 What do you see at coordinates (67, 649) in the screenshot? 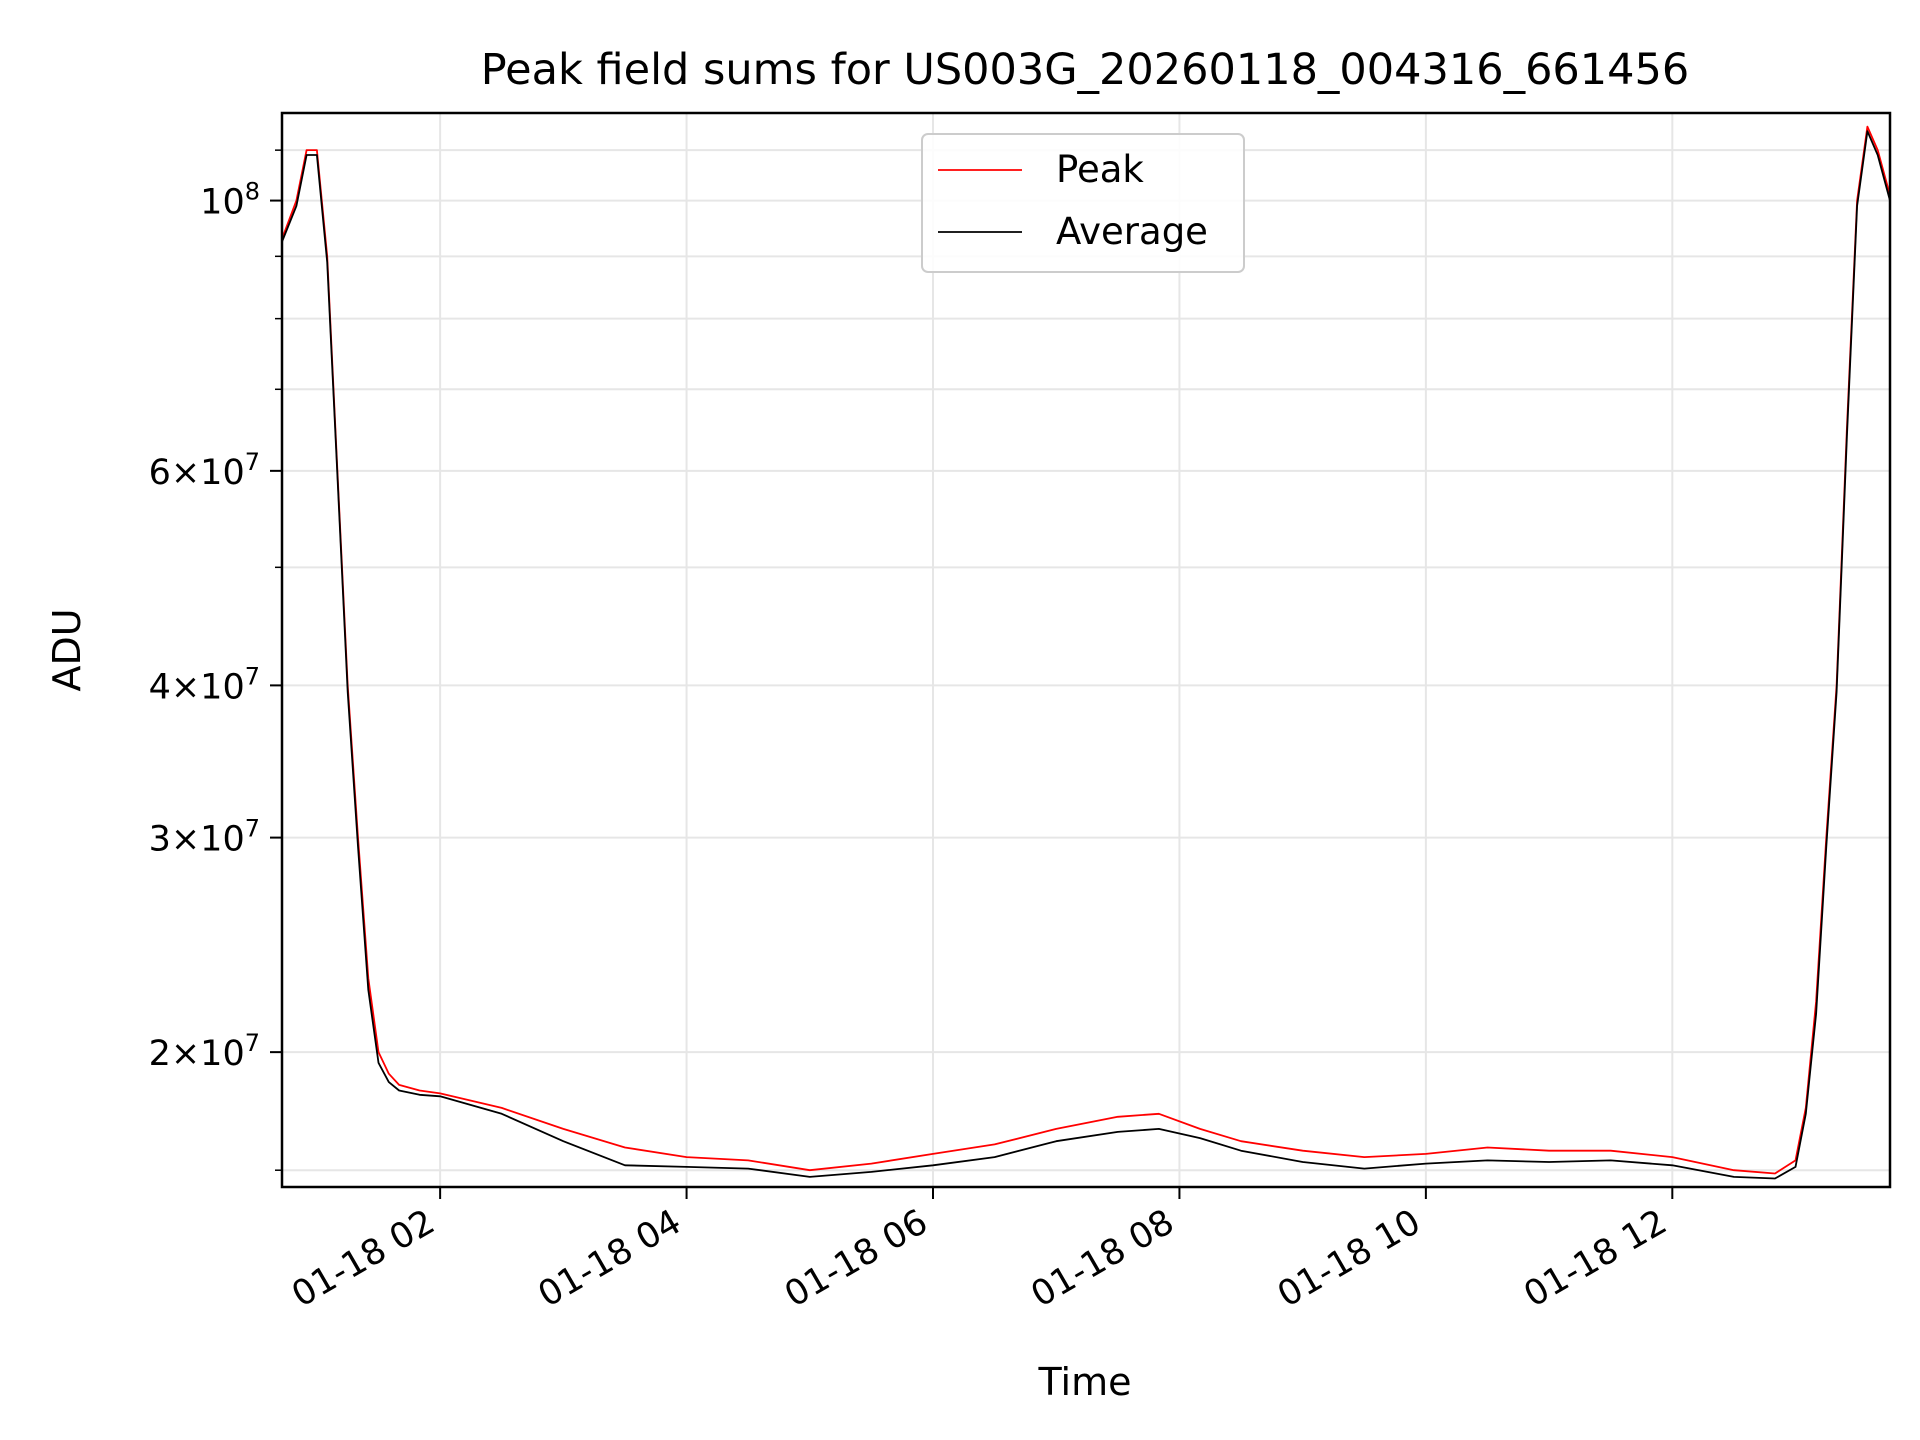
I see `y-axis-label: ADU` at bounding box center [67, 649].